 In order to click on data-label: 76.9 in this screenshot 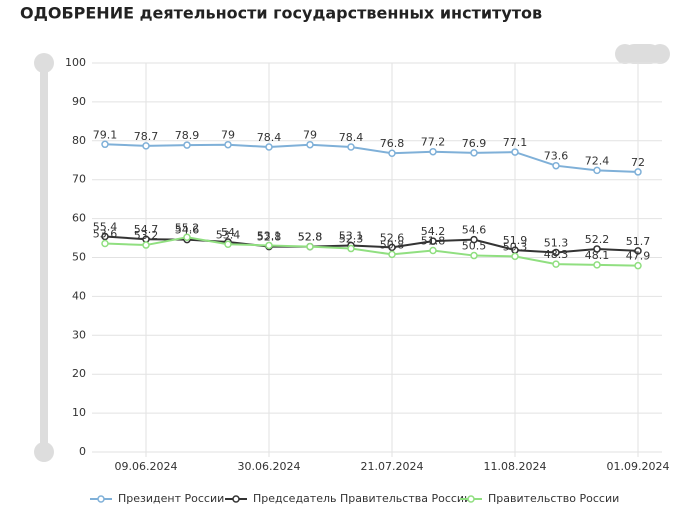, I will do `click(474, 143)`.